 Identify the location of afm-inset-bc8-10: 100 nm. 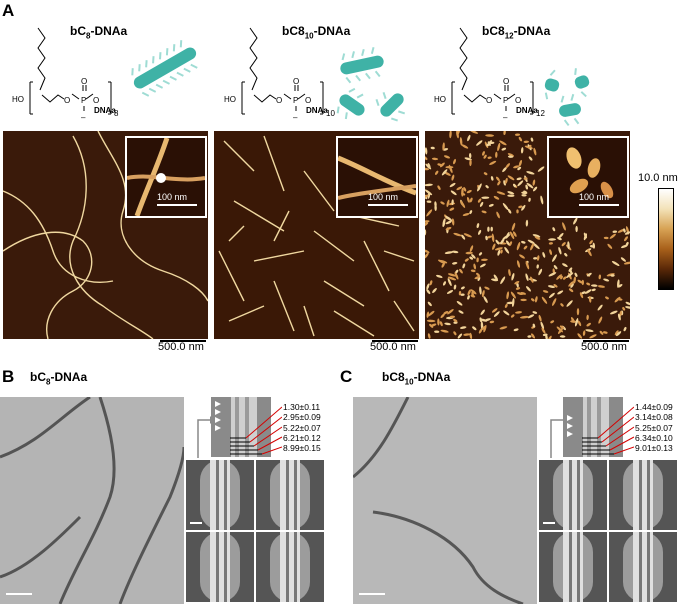
(377, 177).